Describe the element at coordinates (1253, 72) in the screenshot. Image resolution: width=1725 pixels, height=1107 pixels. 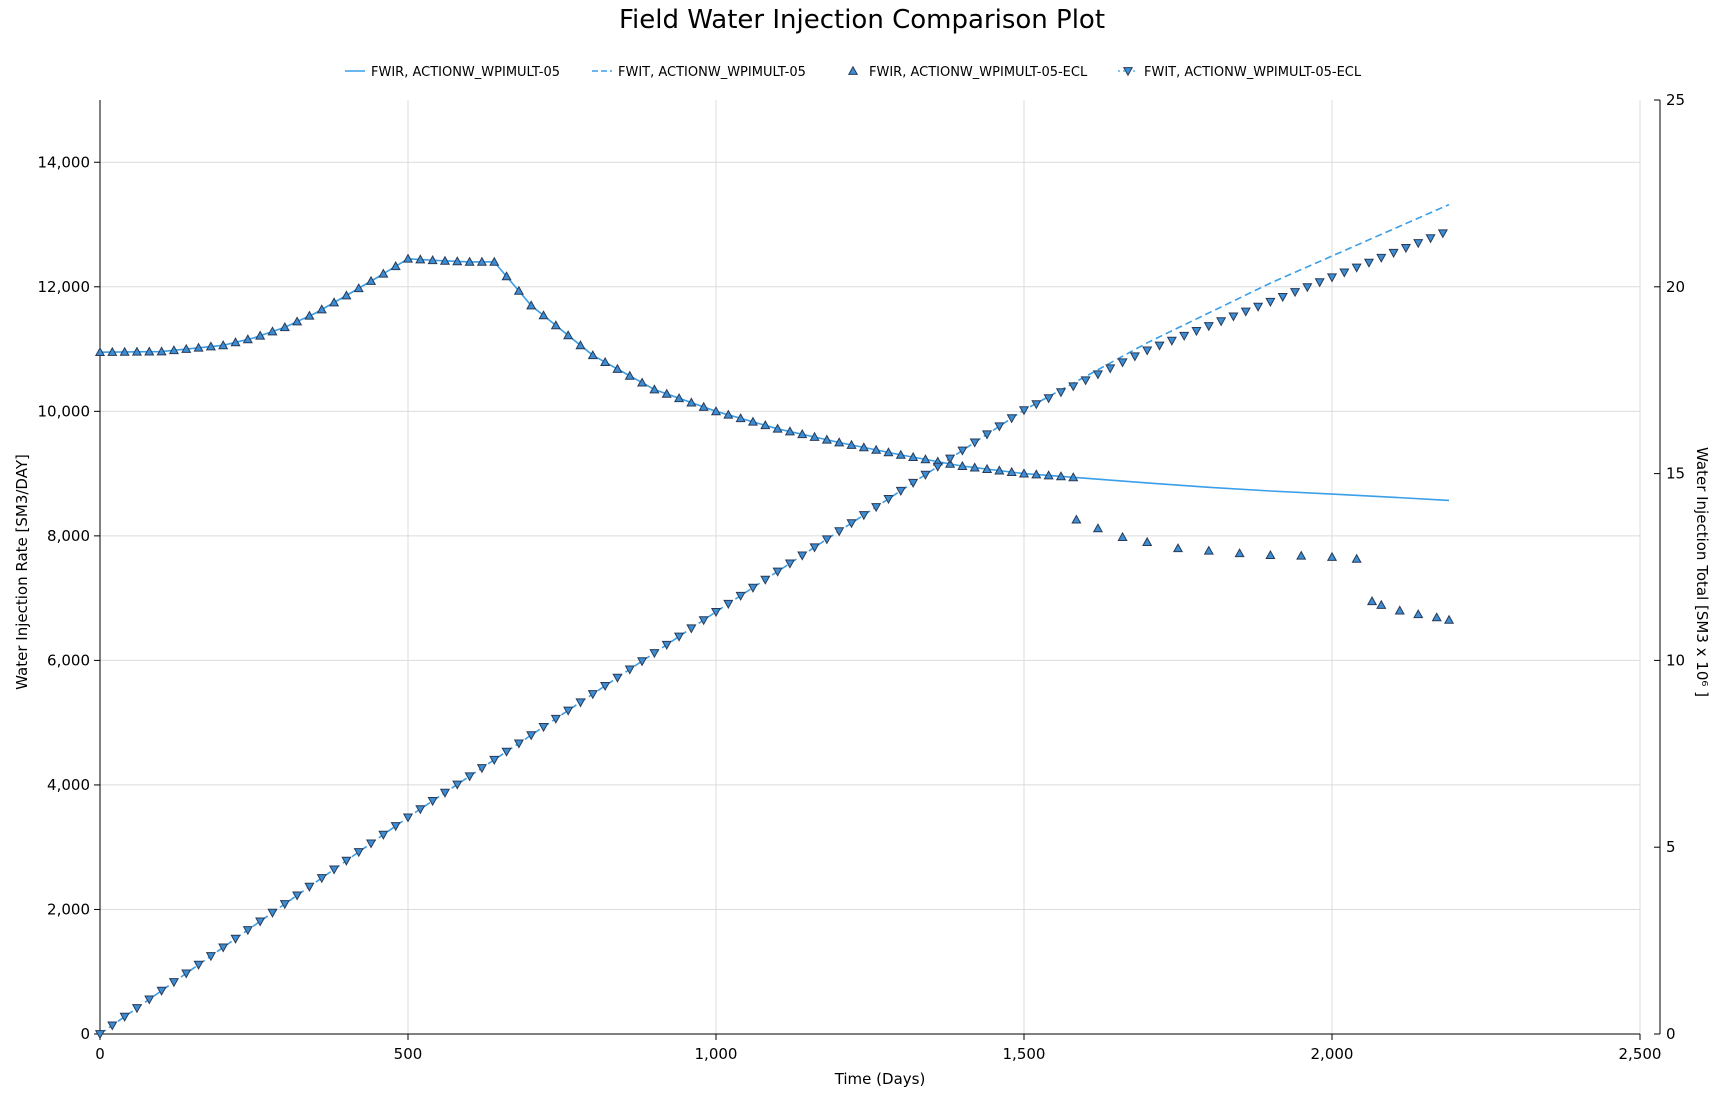
I see `legend-label: FWIT, ACTIONW_WPIMULT-05-ECL` at that location.